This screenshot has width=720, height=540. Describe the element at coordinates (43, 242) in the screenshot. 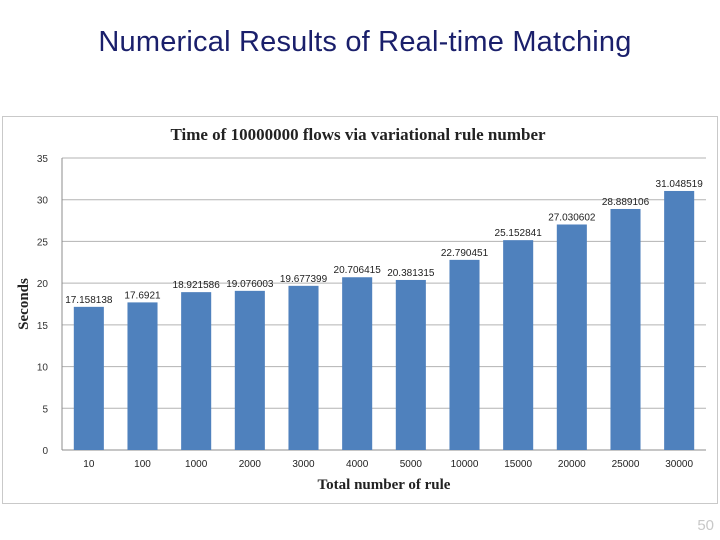

I see `y-tick-label: 25` at that location.